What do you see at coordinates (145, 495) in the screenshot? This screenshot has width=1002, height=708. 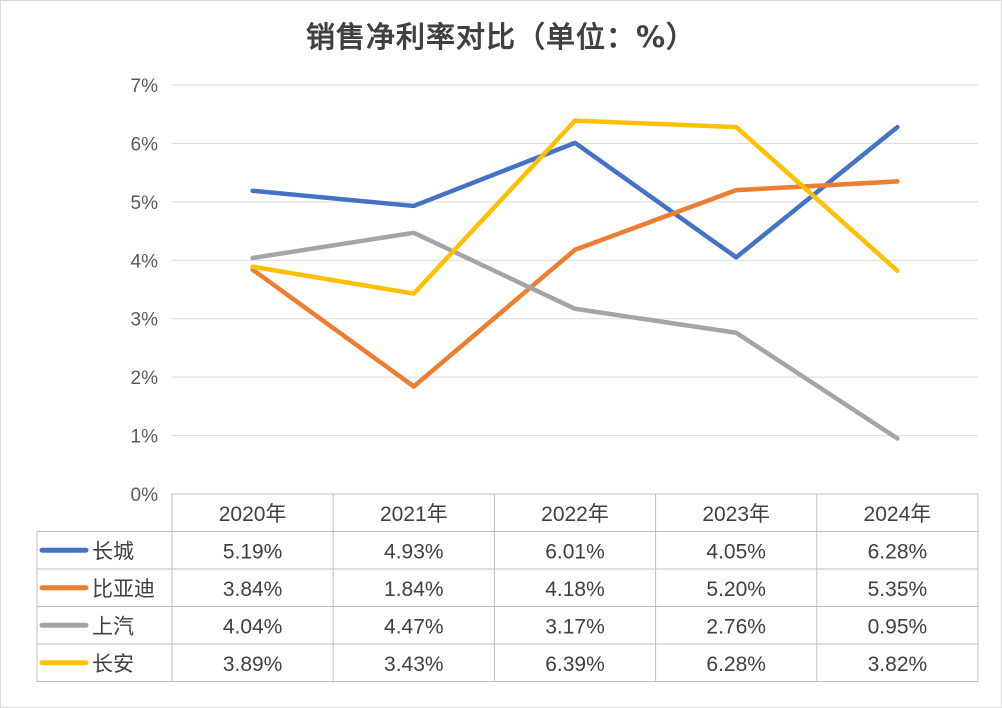 I see `y-tick-label: 0%` at bounding box center [145, 495].